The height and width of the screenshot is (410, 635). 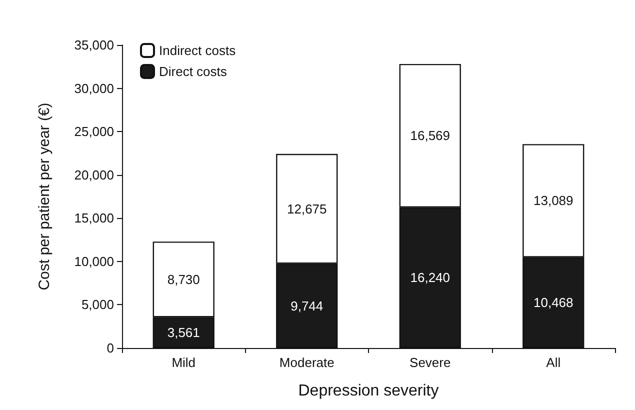 I want to click on data-label: 16,569, so click(x=430, y=136).